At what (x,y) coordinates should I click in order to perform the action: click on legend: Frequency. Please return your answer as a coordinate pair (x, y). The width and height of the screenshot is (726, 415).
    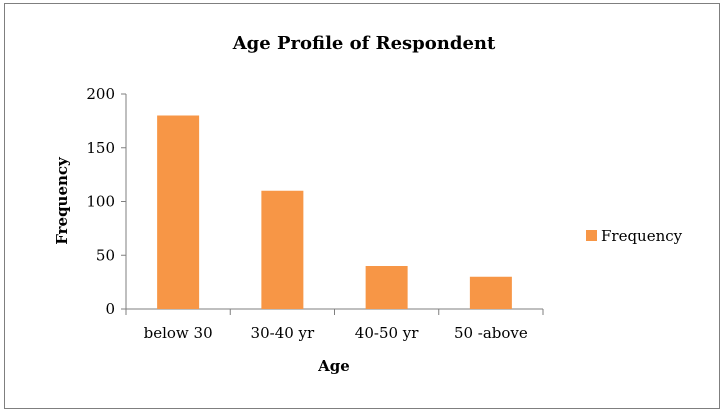
    Looking at the image, I should click on (634, 236).